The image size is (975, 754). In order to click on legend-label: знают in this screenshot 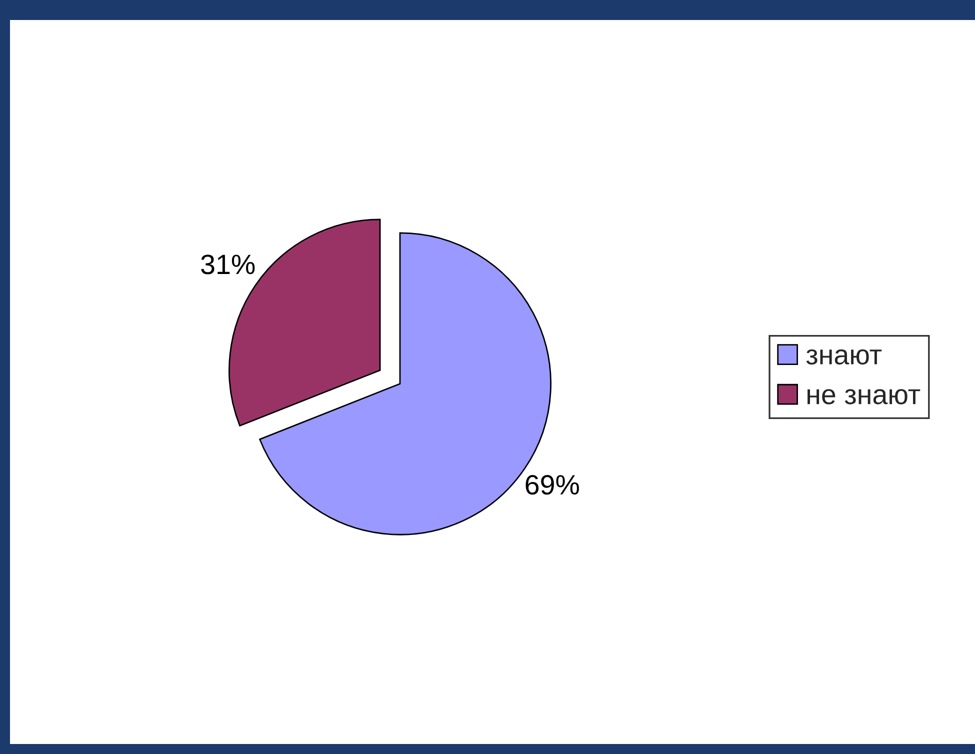, I will do `click(844, 357)`.